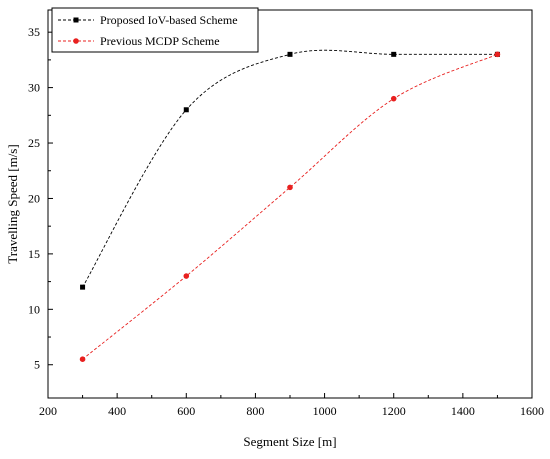 The height and width of the screenshot is (459, 550). I want to click on x-tick-label: 400, so click(117, 411).